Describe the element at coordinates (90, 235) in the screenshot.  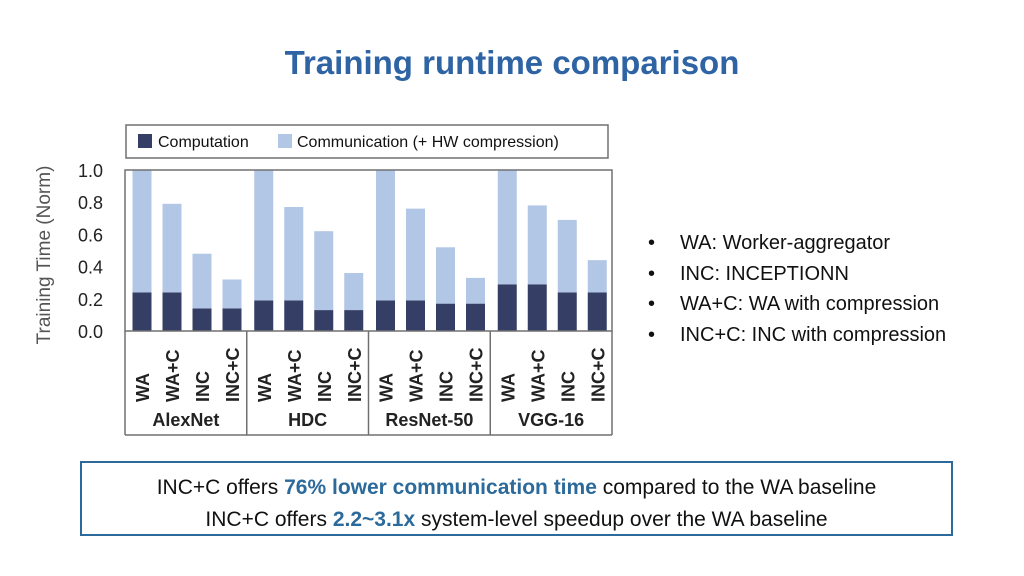
I see `y-tick-label: 0.6` at that location.